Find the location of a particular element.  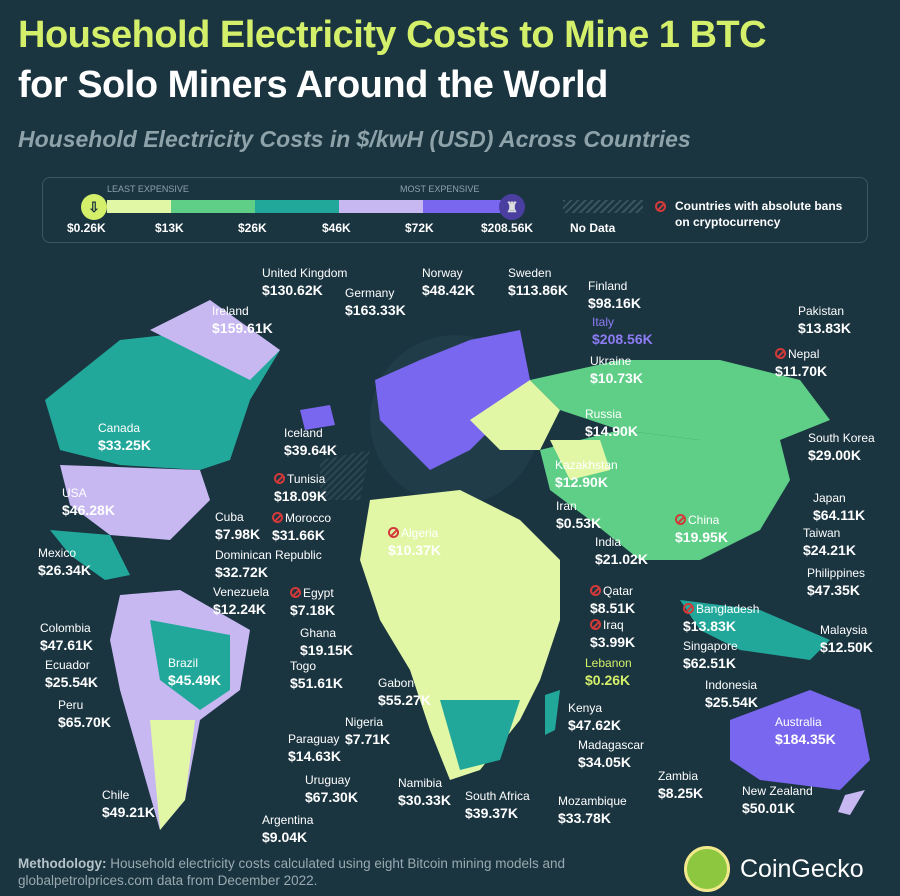

country-name: Morocco is located at coordinates (308, 518).